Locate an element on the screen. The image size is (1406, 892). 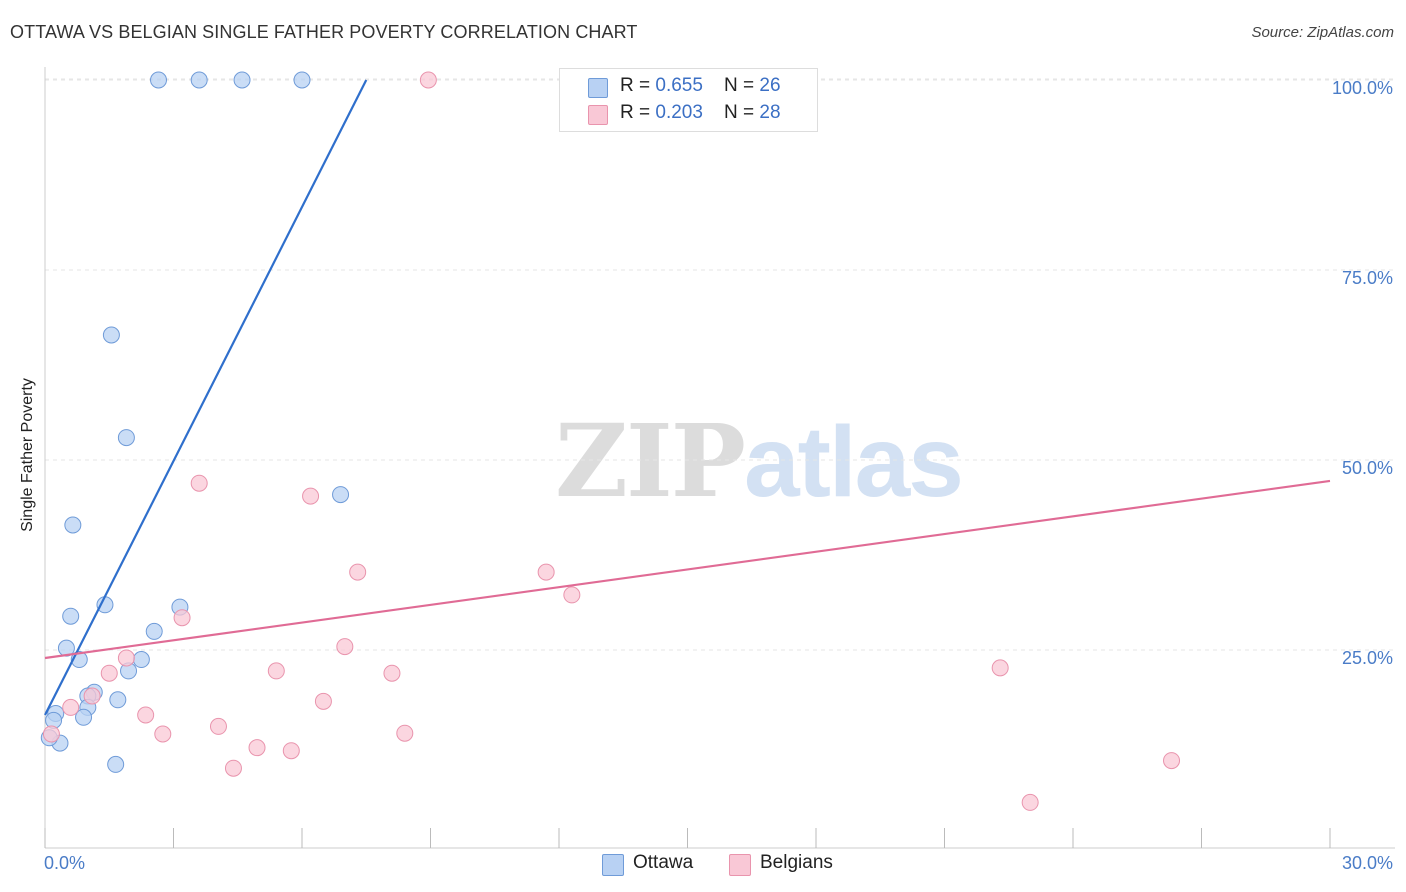
watermark-atlas: atlas is located at coordinates (853, 462).